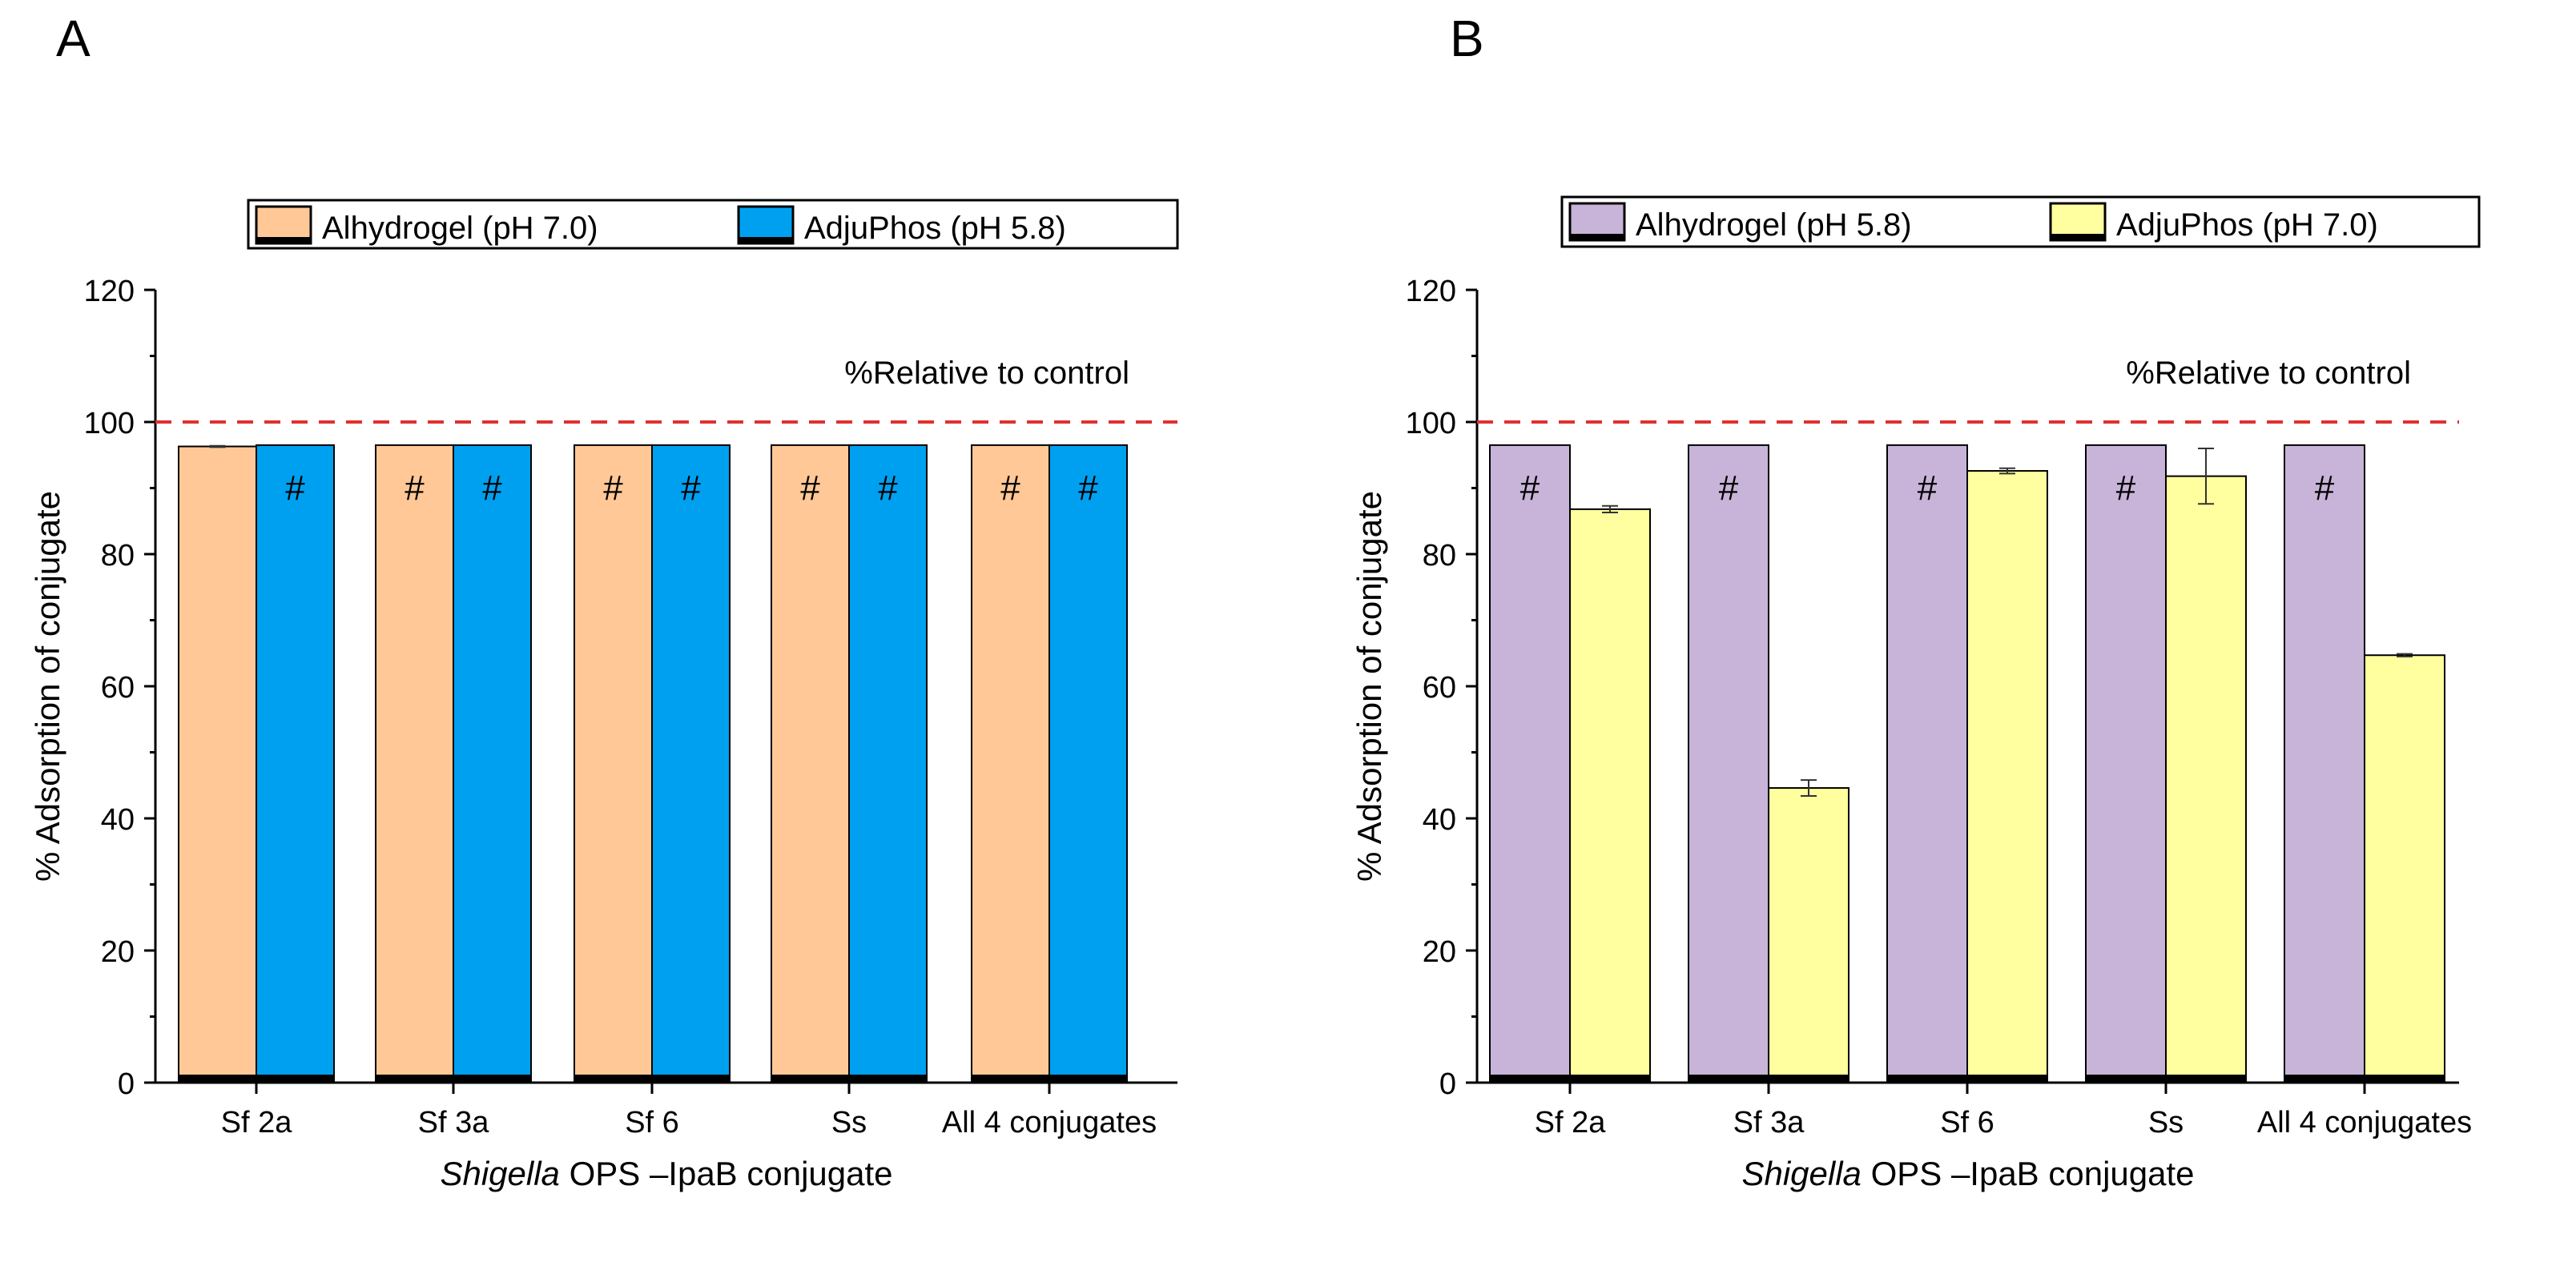  What do you see at coordinates (460, 228) in the screenshot?
I see `legend-label: Alhydrogel (pH 7.0)` at bounding box center [460, 228].